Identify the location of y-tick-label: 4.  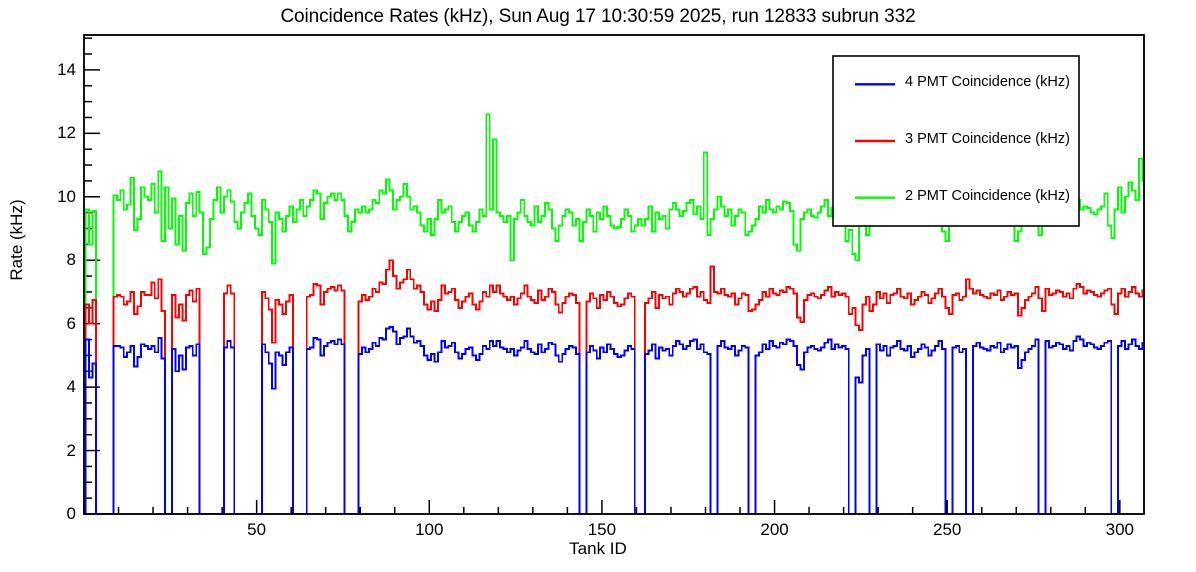
(71, 387).